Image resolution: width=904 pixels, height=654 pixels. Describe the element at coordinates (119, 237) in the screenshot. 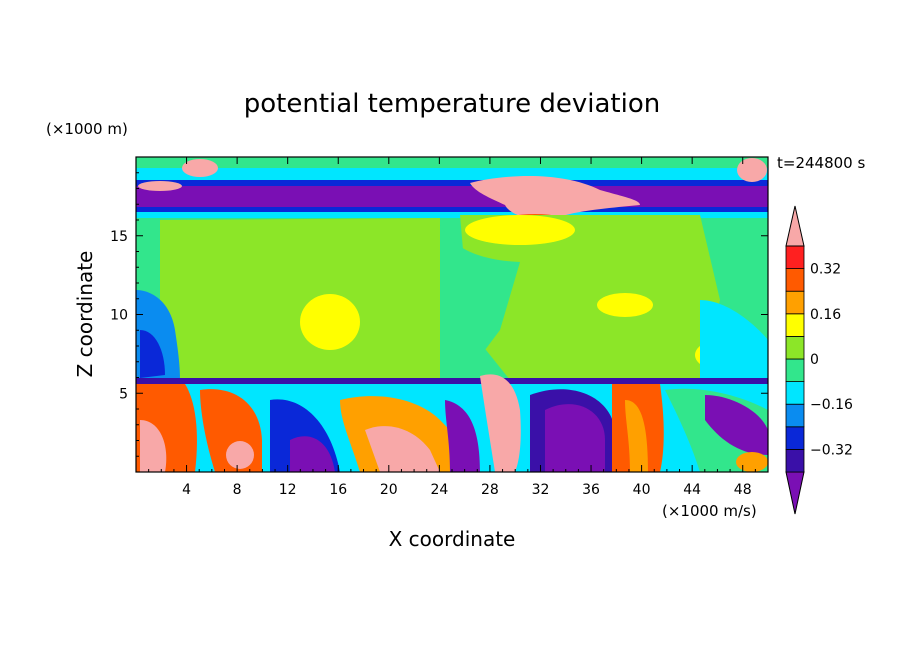

I see `y-tick-label: 15` at that location.